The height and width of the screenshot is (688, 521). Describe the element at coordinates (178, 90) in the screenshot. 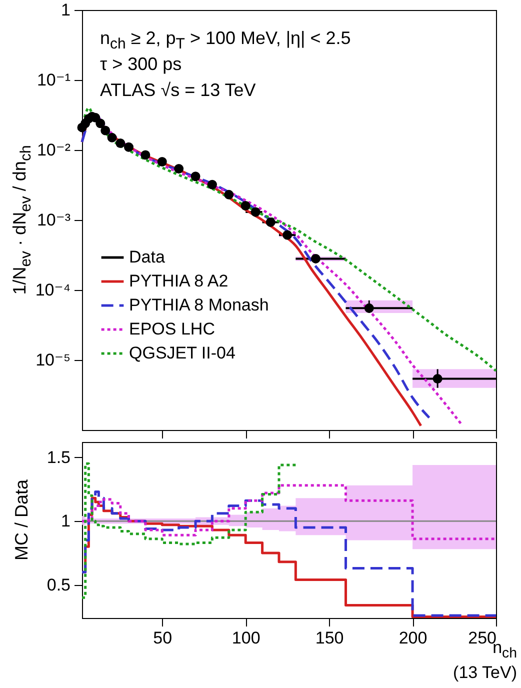

I see `annotation: ATLAS √s = 13 TeV` at that location.